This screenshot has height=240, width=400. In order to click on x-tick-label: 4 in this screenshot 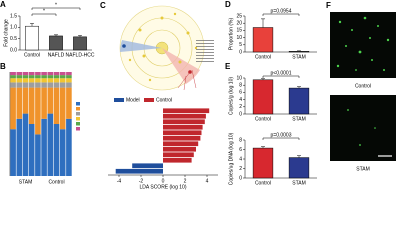, I will do `click(207, 181)`.